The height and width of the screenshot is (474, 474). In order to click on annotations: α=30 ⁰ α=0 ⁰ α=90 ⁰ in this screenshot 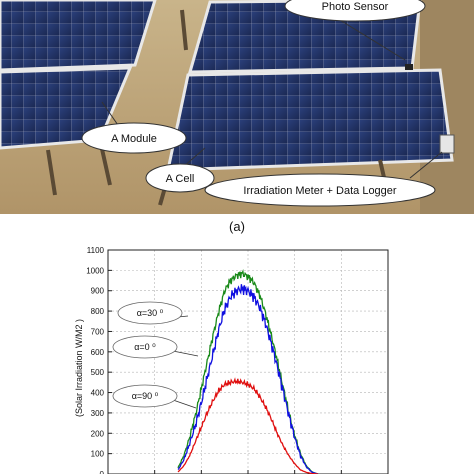, I will do `click(155, 355)`.